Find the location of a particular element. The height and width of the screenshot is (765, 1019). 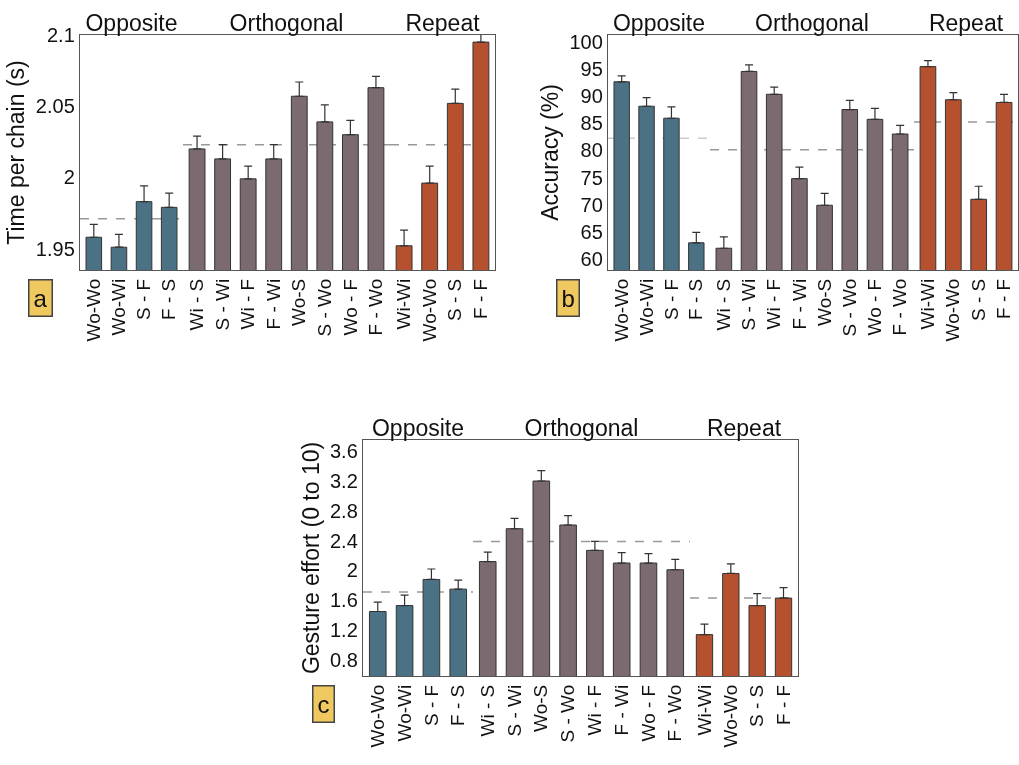

y-tick-label: 80 is located at coordinates (591, 150).